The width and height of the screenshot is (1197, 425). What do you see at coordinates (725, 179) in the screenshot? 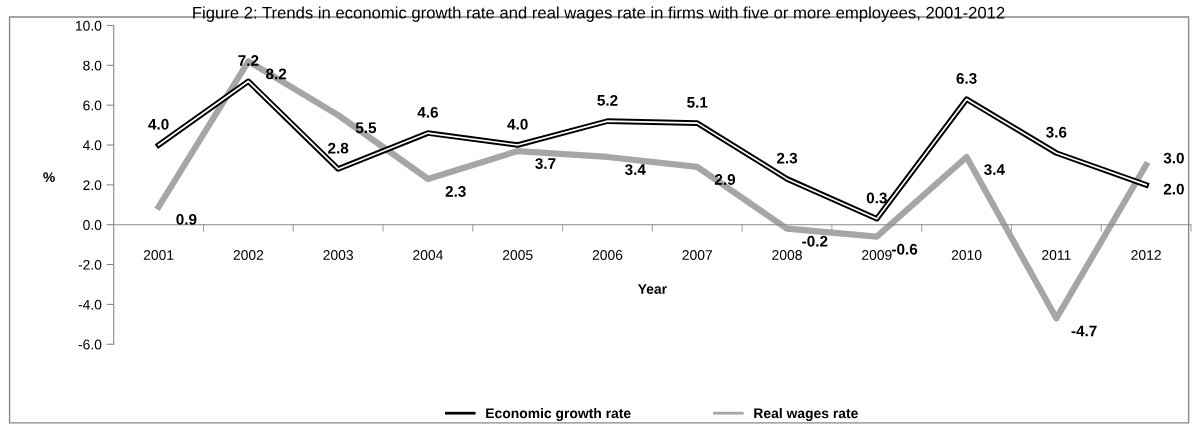
I see `data-label: 2.9` at bounding box center [725, 179].